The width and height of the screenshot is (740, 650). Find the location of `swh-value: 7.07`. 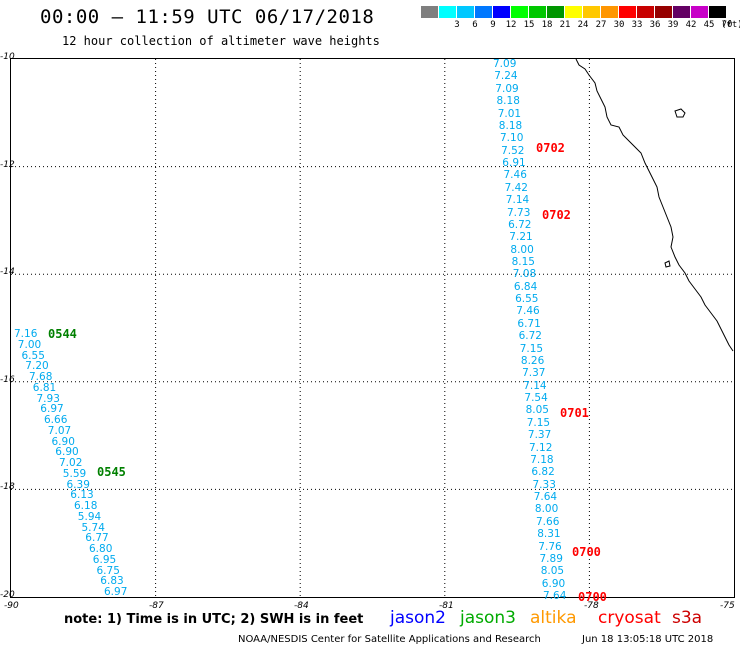

swh-value: 7.07 is located at coordinates (59, 430).